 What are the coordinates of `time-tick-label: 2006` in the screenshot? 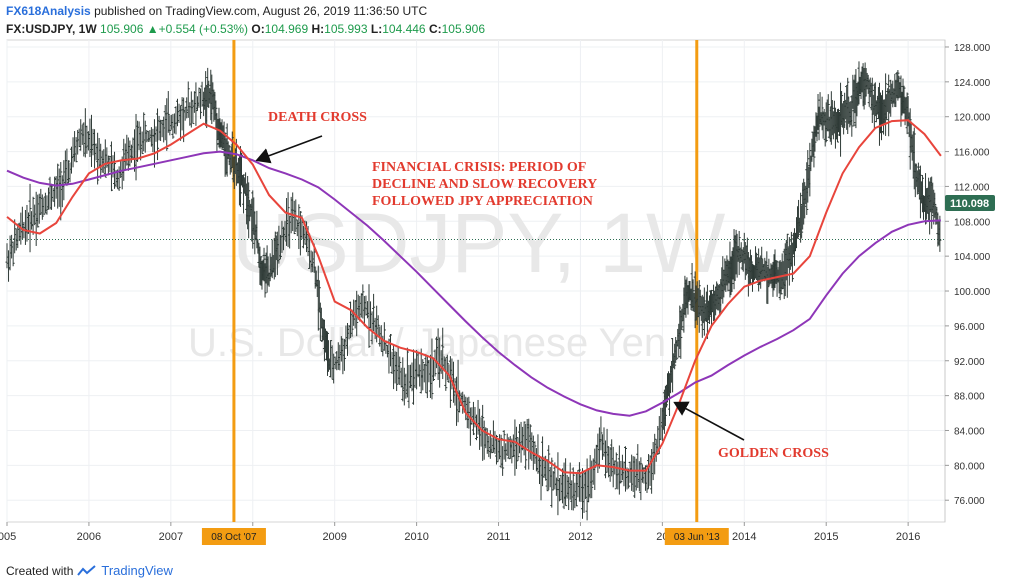 It's located at (89, 537).